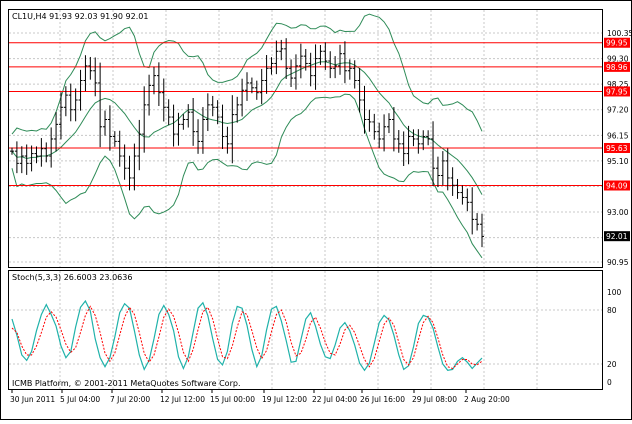 This screenshot has height=424, width=632. What do you see at coordinates (232, 399) in the screenshot?
I see `time-tick-label: 15 Jul 00:00` at bounding box center [232, 399].